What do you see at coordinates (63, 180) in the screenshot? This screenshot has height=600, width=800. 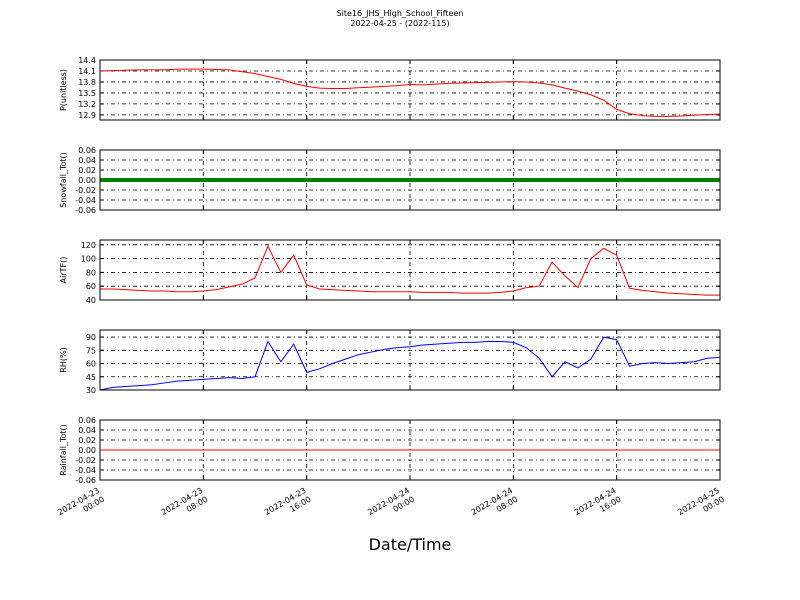 I see `y-axis-label: Snowfall_Tot()` at bounding box center [63, 180].